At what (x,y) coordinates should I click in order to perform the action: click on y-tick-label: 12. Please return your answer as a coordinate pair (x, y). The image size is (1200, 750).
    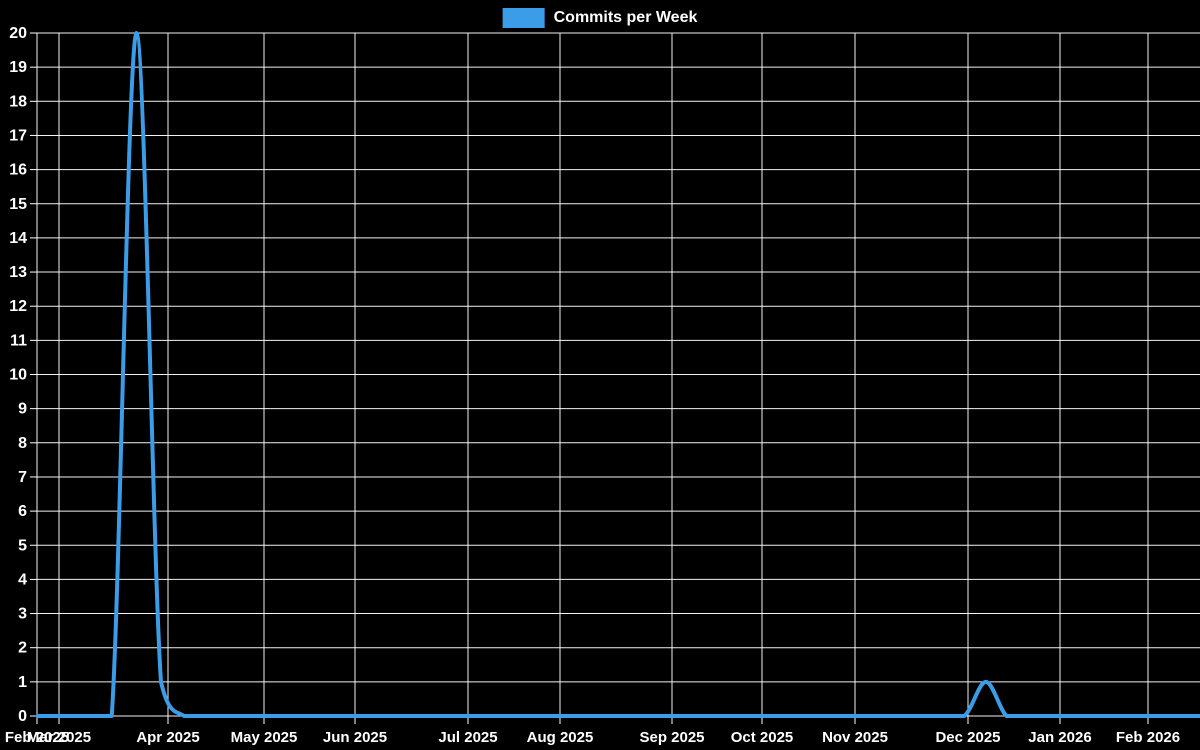
    Looking at the image, I should click on (18, 306).